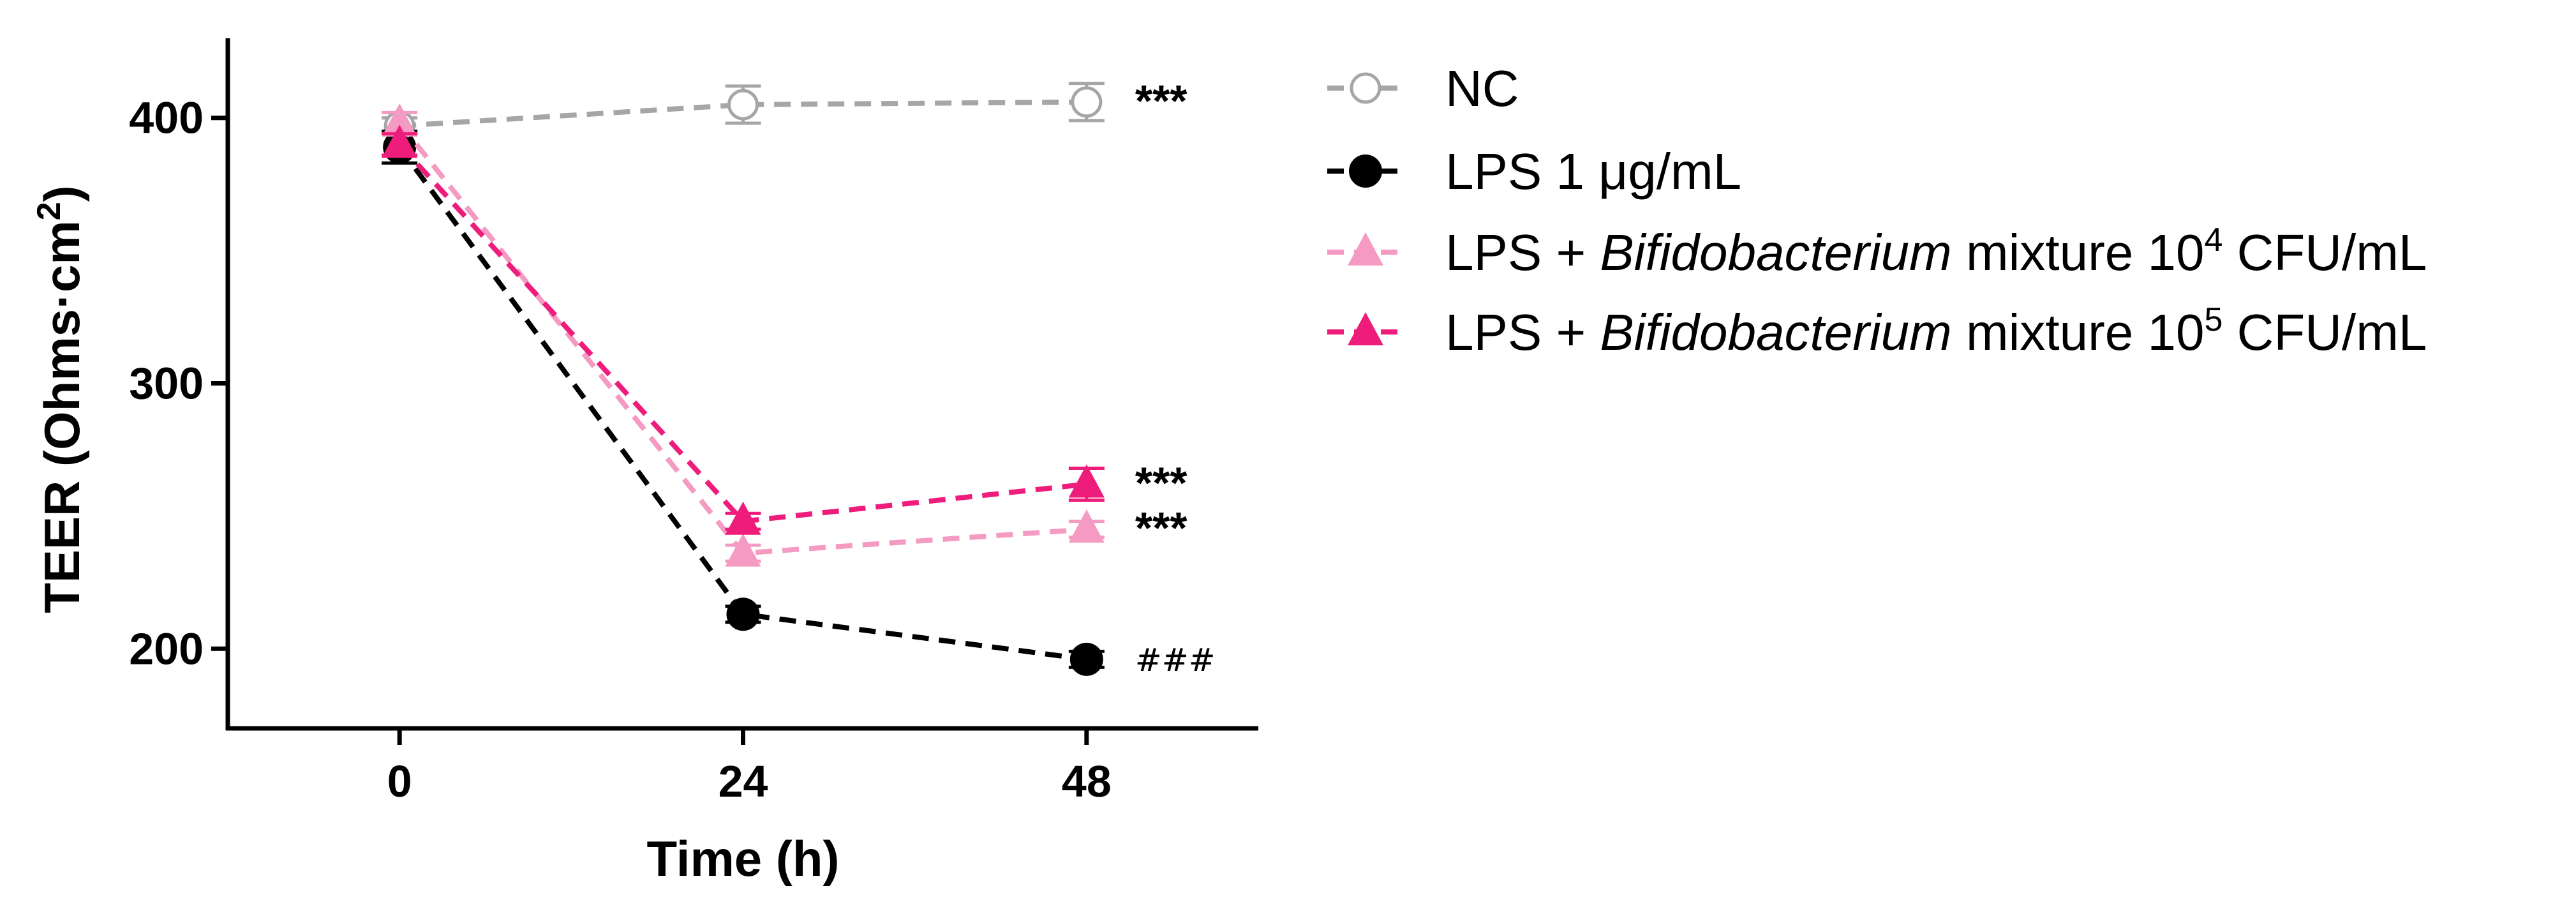 The height and width of the screenshot is (909, 2576). Describe the element at coordinates (1365, 171) in the screenshot. I see `legend-marker-lps` at that location.